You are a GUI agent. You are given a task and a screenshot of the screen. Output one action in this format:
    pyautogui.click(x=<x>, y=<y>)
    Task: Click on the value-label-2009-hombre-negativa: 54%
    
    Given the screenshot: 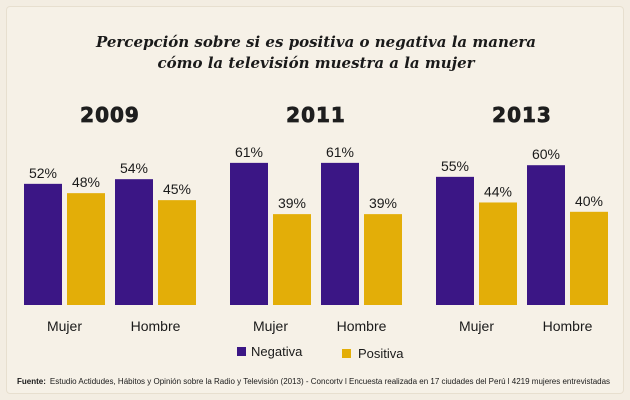 What is the action you would take?
    pyautogui.click(x=134, y=168)
    